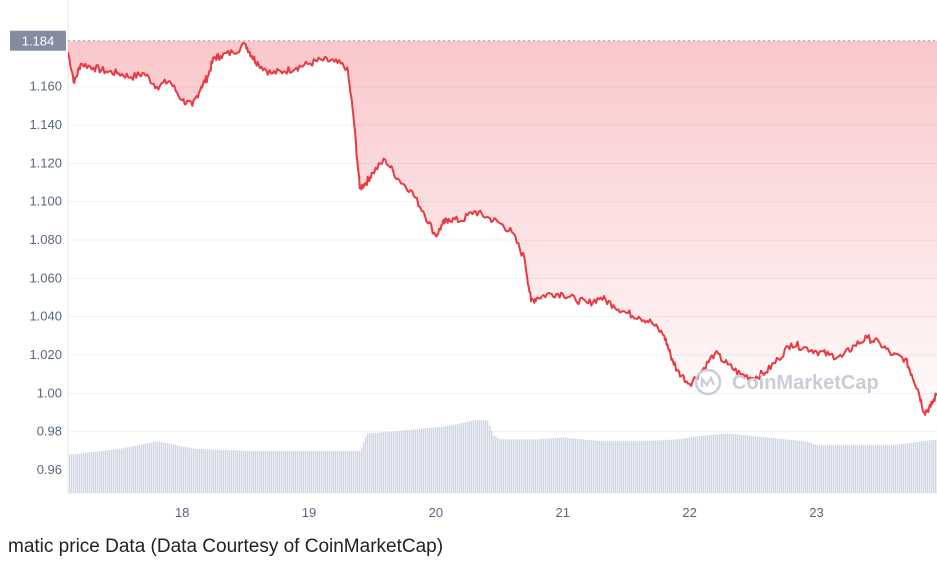 Image resolution: width=937 pixels, height=562 pixels. Describe the element at coordinates (708, 382) in the screenshot. I see `coinmarketcap-logo-icon` at that location.